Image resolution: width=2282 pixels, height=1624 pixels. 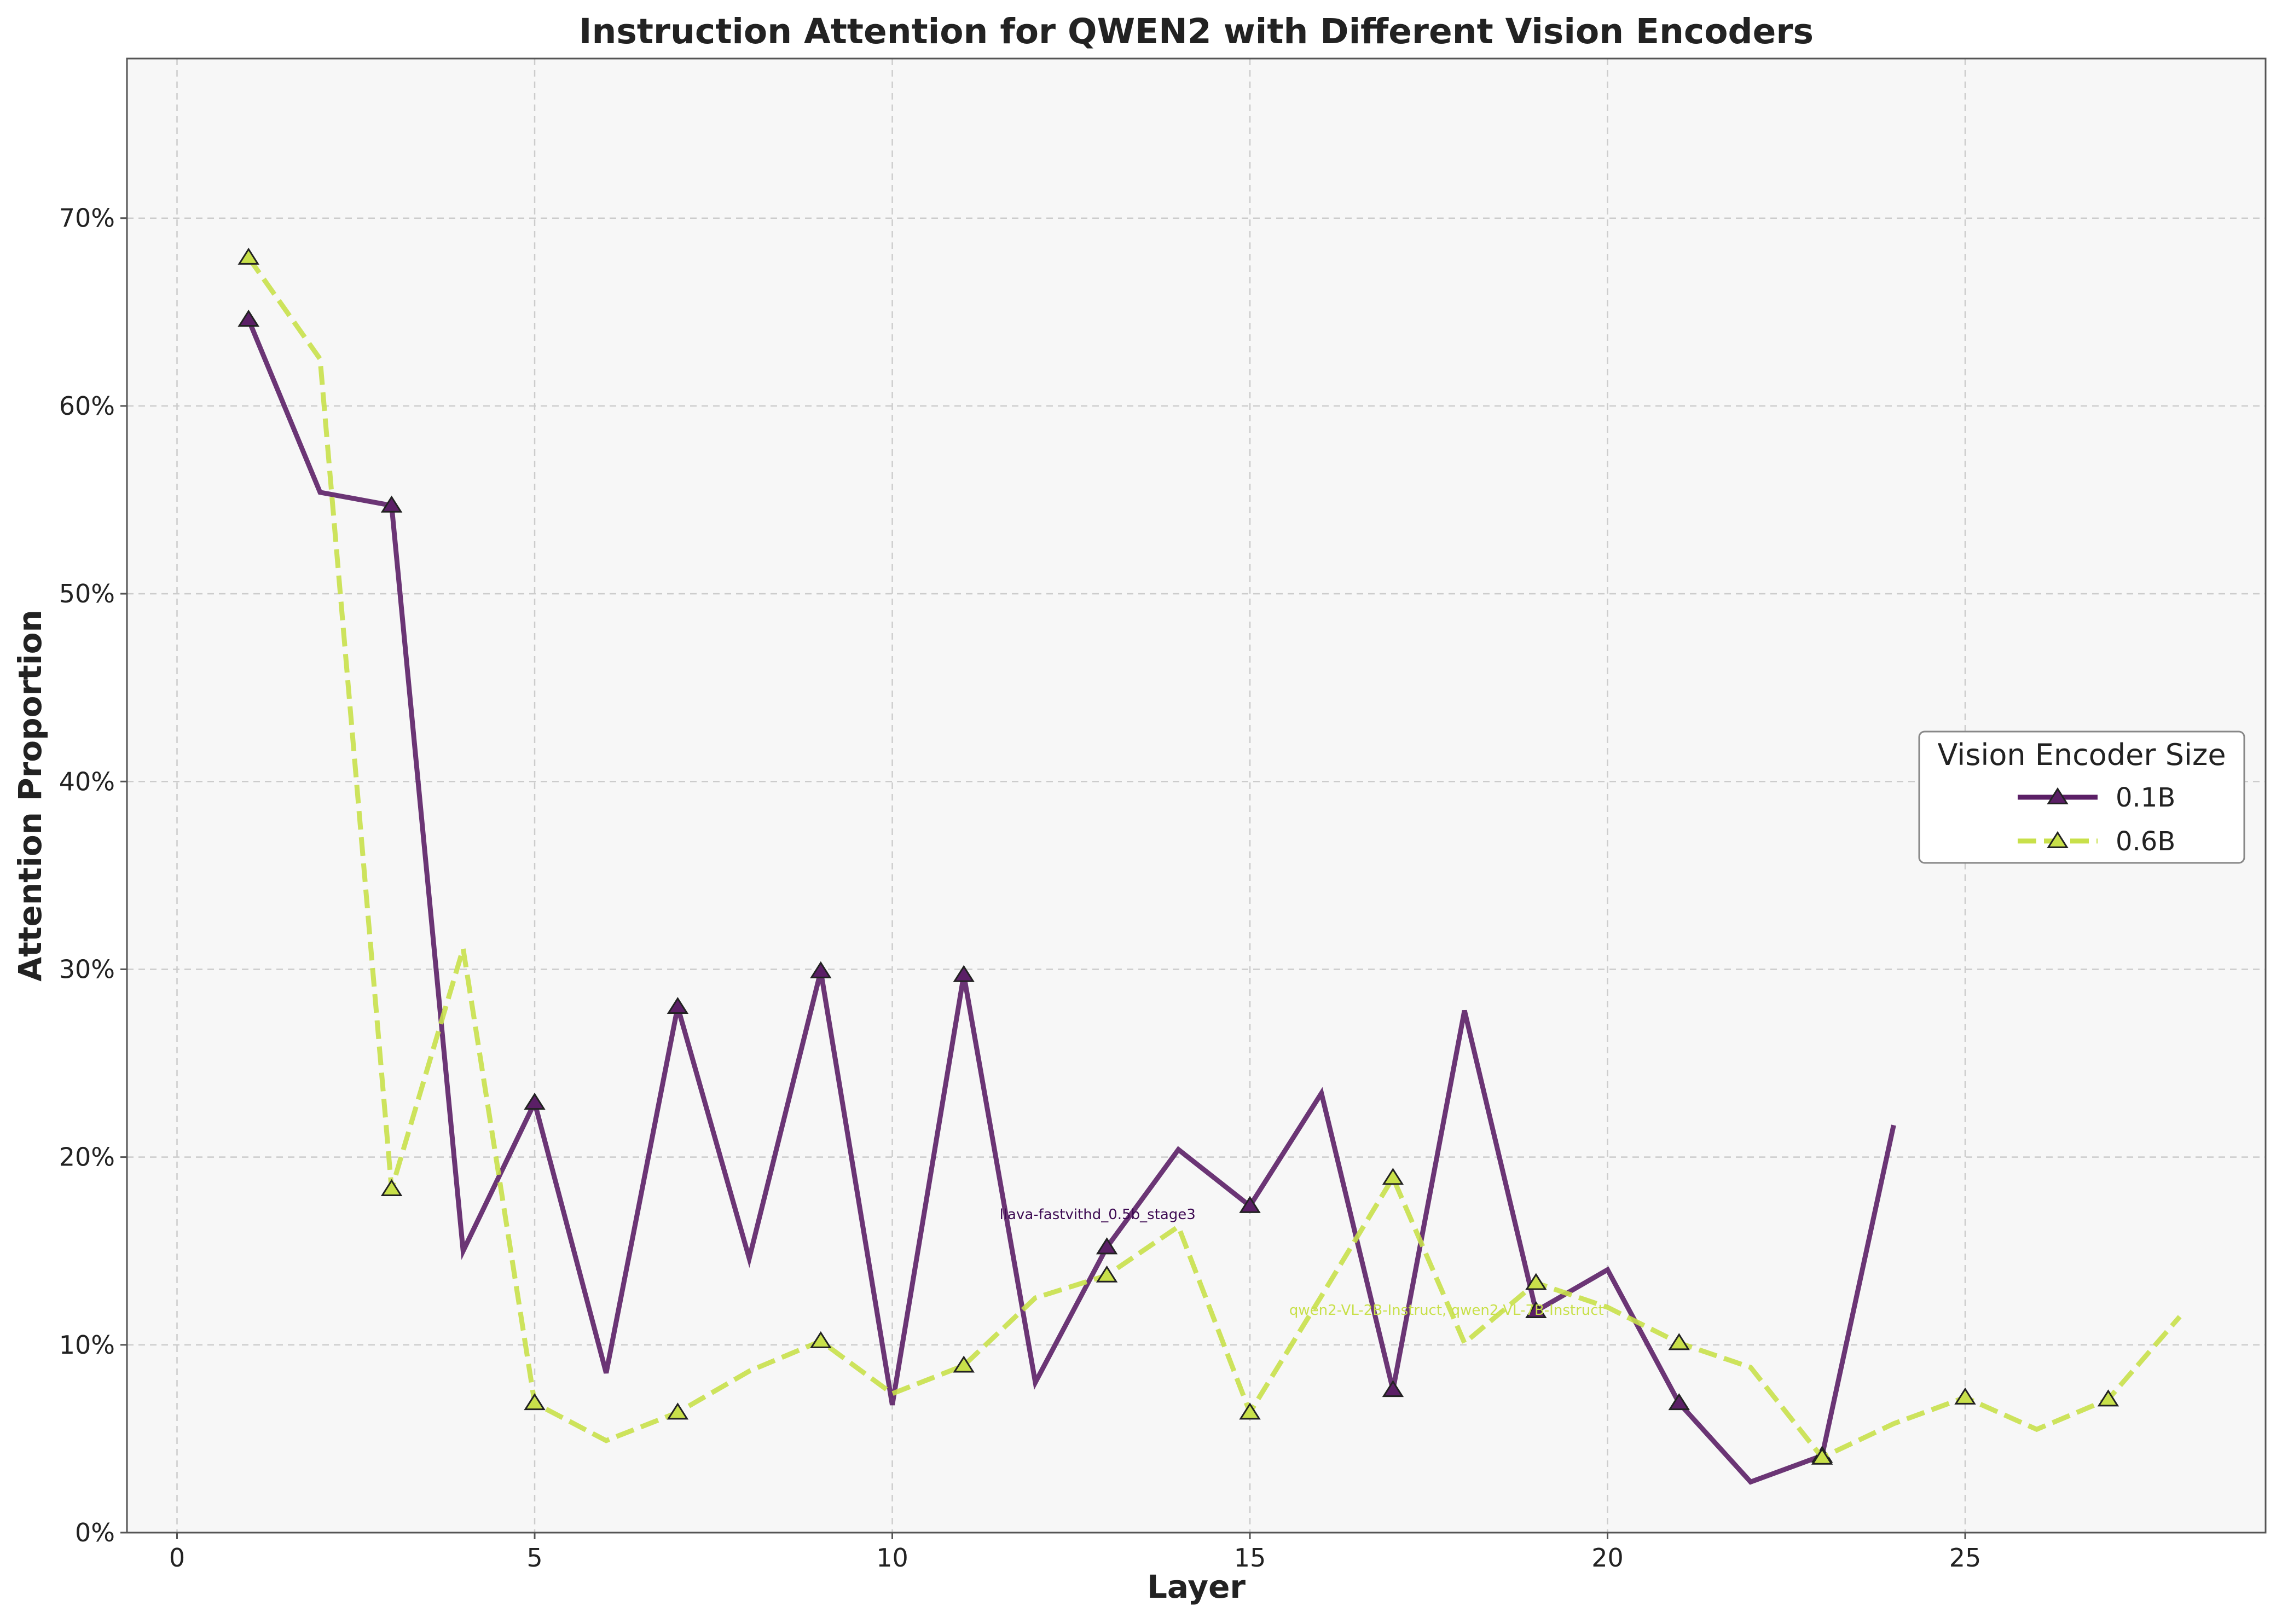 I want to click on y-tick-label: 70%, so click(x=87, y=218).